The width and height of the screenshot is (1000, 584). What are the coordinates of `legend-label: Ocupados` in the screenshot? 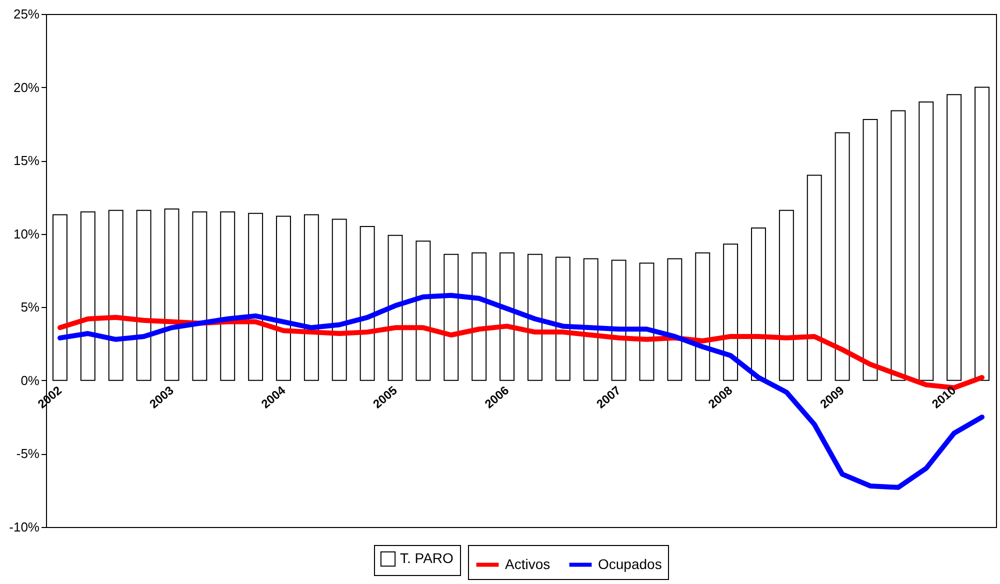 It's located at (630, 564).